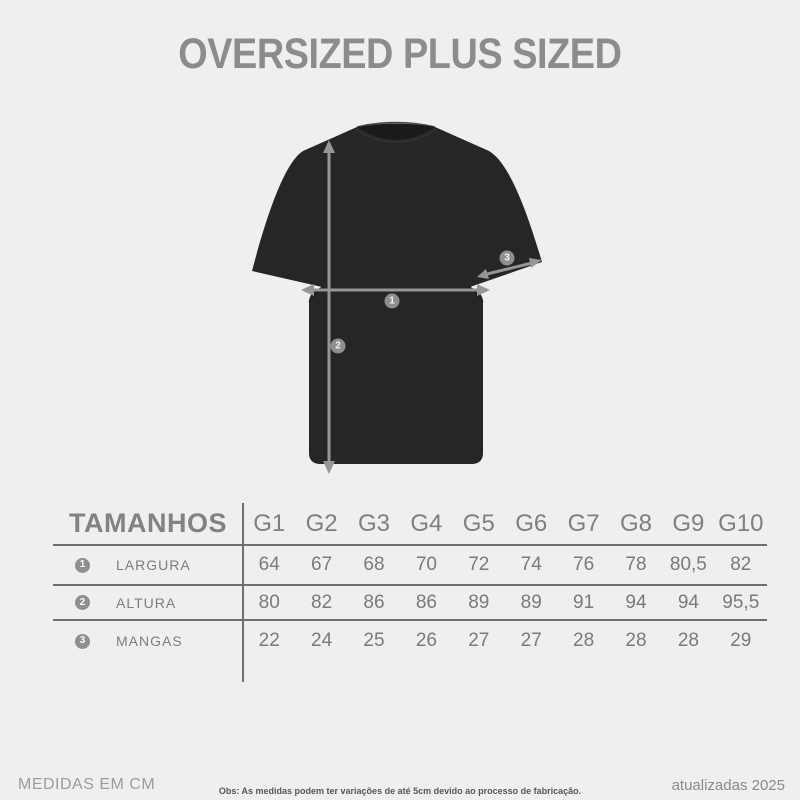  I want to click on altura-g2: 82, so click(322, 602).